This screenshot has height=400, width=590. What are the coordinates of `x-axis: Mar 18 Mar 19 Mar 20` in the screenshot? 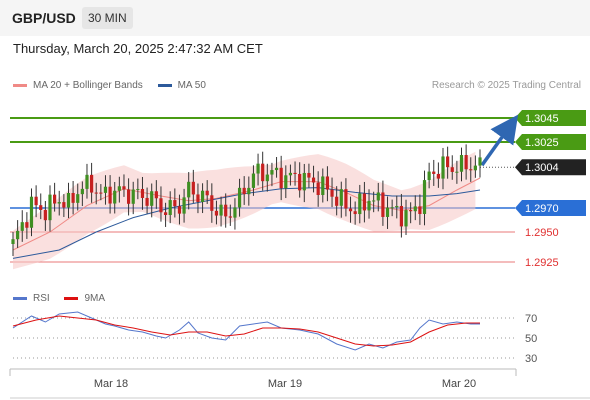 It's located at (299, 383).